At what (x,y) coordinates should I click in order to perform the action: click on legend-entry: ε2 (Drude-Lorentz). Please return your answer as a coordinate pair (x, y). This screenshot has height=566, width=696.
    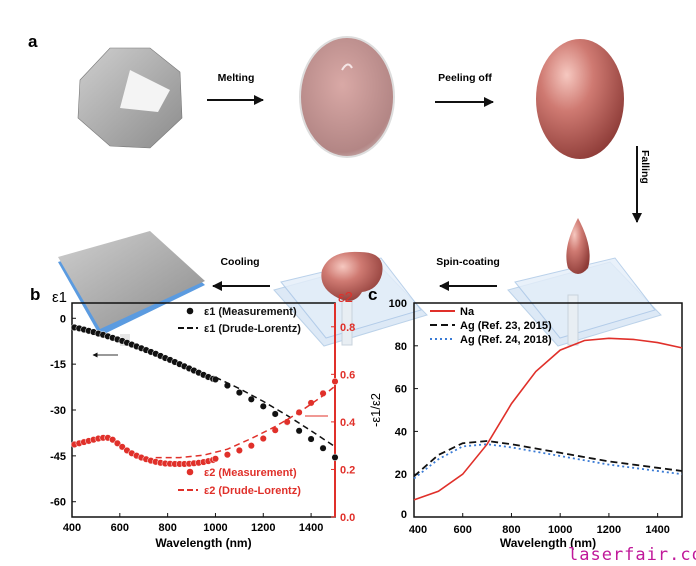
    Looking at the image, I should click on (239, 491).